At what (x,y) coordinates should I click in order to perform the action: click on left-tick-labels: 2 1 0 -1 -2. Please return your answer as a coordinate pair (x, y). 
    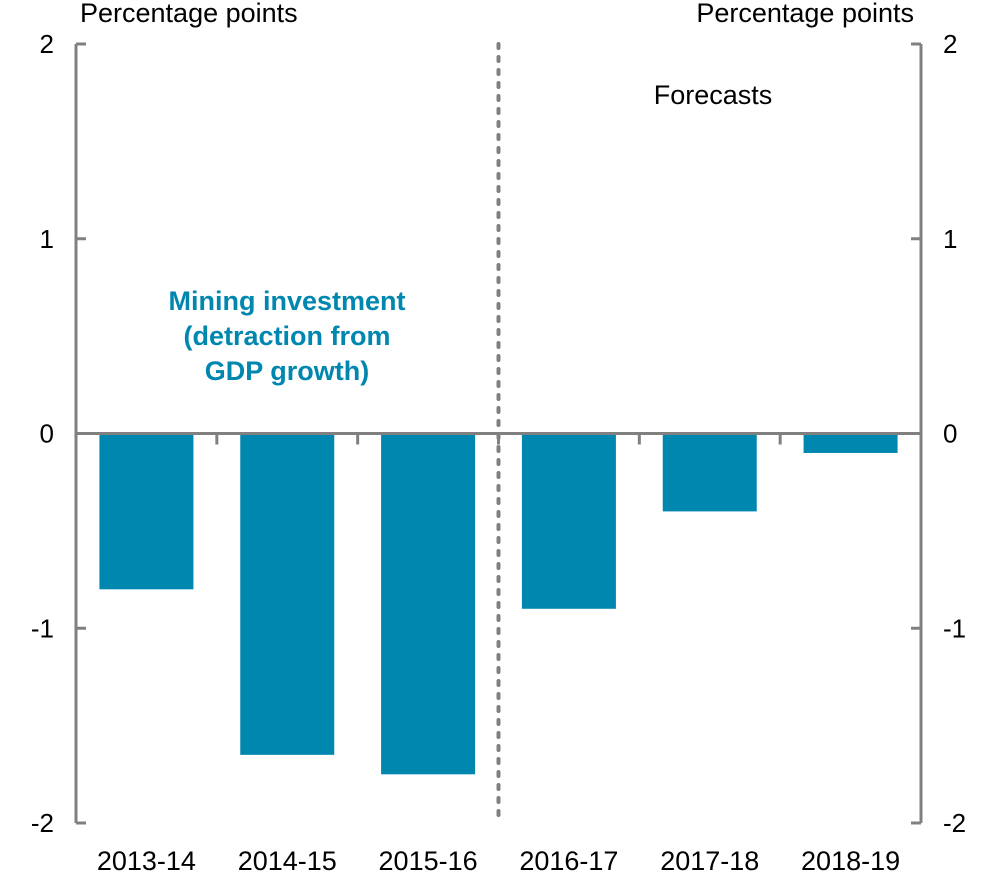
    Looking at the image, I should click on (42, 433).